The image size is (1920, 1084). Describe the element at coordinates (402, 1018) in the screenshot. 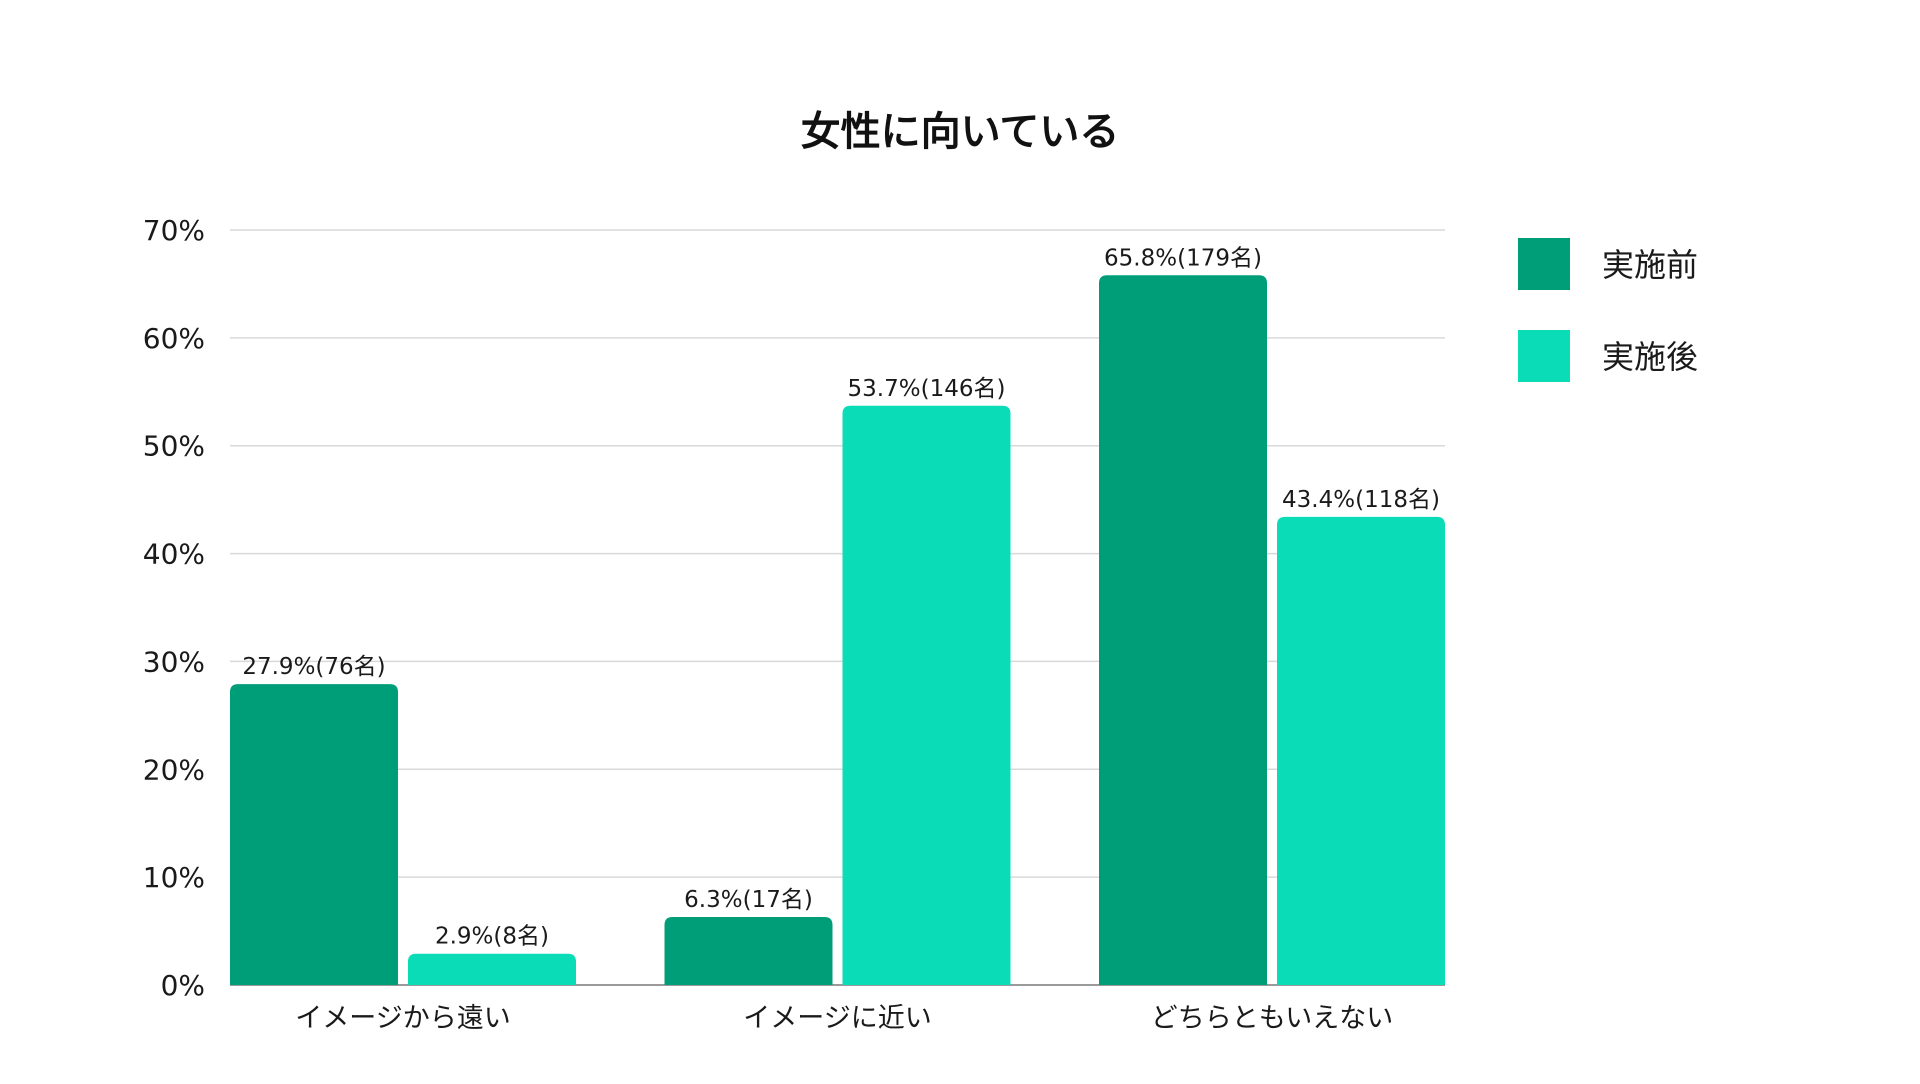

I see `x-tick-label: イメージから遠い` at that location.